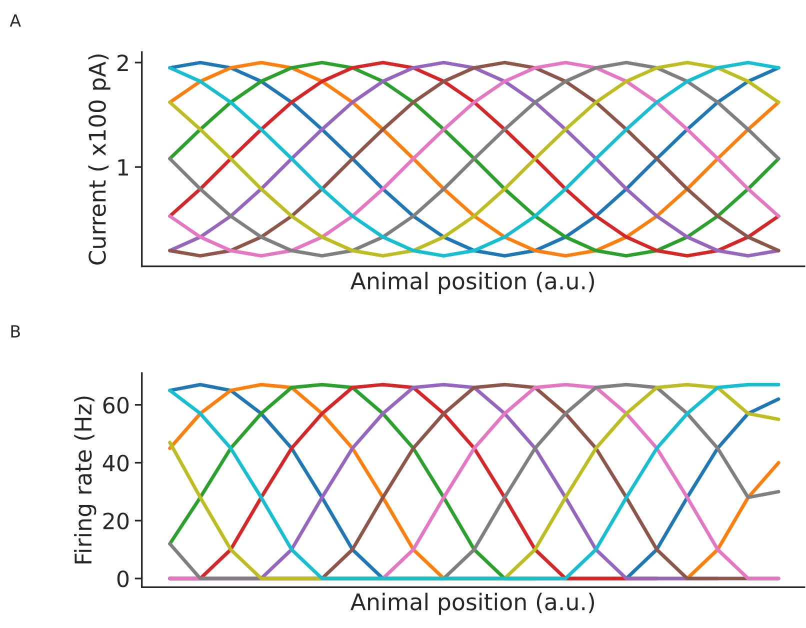 This screenshot has height=628, width=806. I want to click on y-axis-title: Firing rate (Hz), so click(85, 480).